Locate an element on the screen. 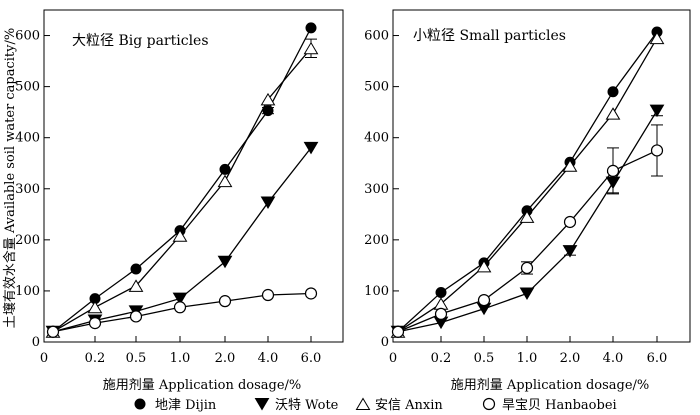 The width and height of the screenshot is (700, 415). legend-marker-dijin is located at coordinates (140, 404).